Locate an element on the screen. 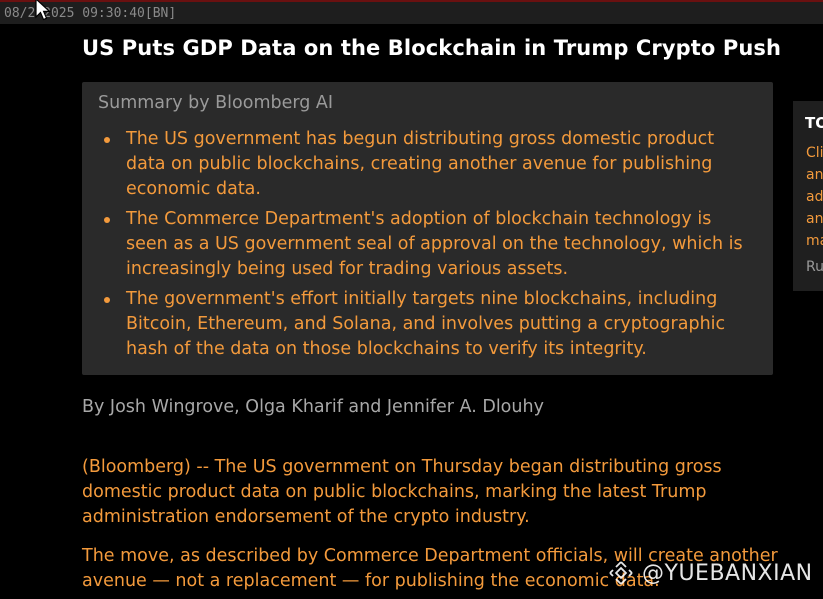 The height and width of the screenshot is (599, 823). story-timestamp: 08/2 2025 09:30:40[BN] is located at coordinates (90, 13).